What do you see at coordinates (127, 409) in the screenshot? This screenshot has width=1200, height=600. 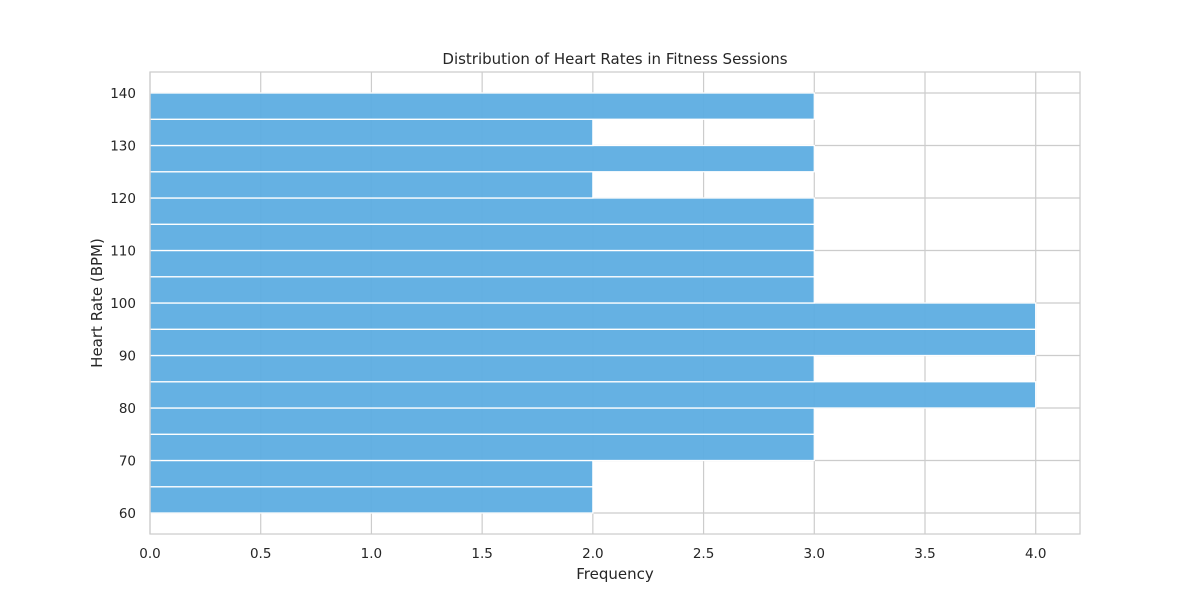 I see `y-tick-label: 80` at bounding box center [127, 409].